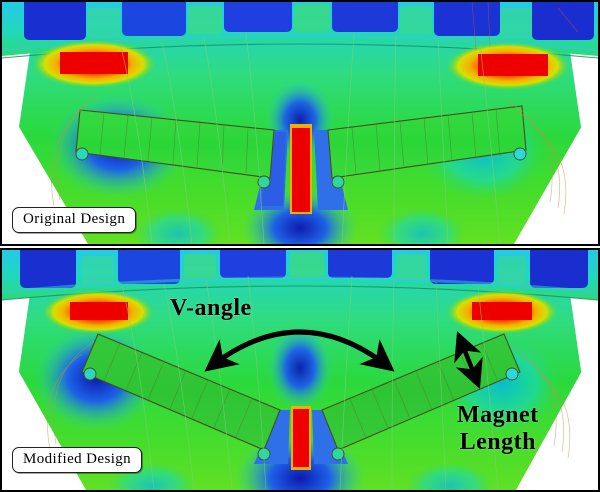 This screenshot has height=492, width=600. Describe the element at coordinates (427, 147) in the screenshot. I see `magnet-right-original` at that location.